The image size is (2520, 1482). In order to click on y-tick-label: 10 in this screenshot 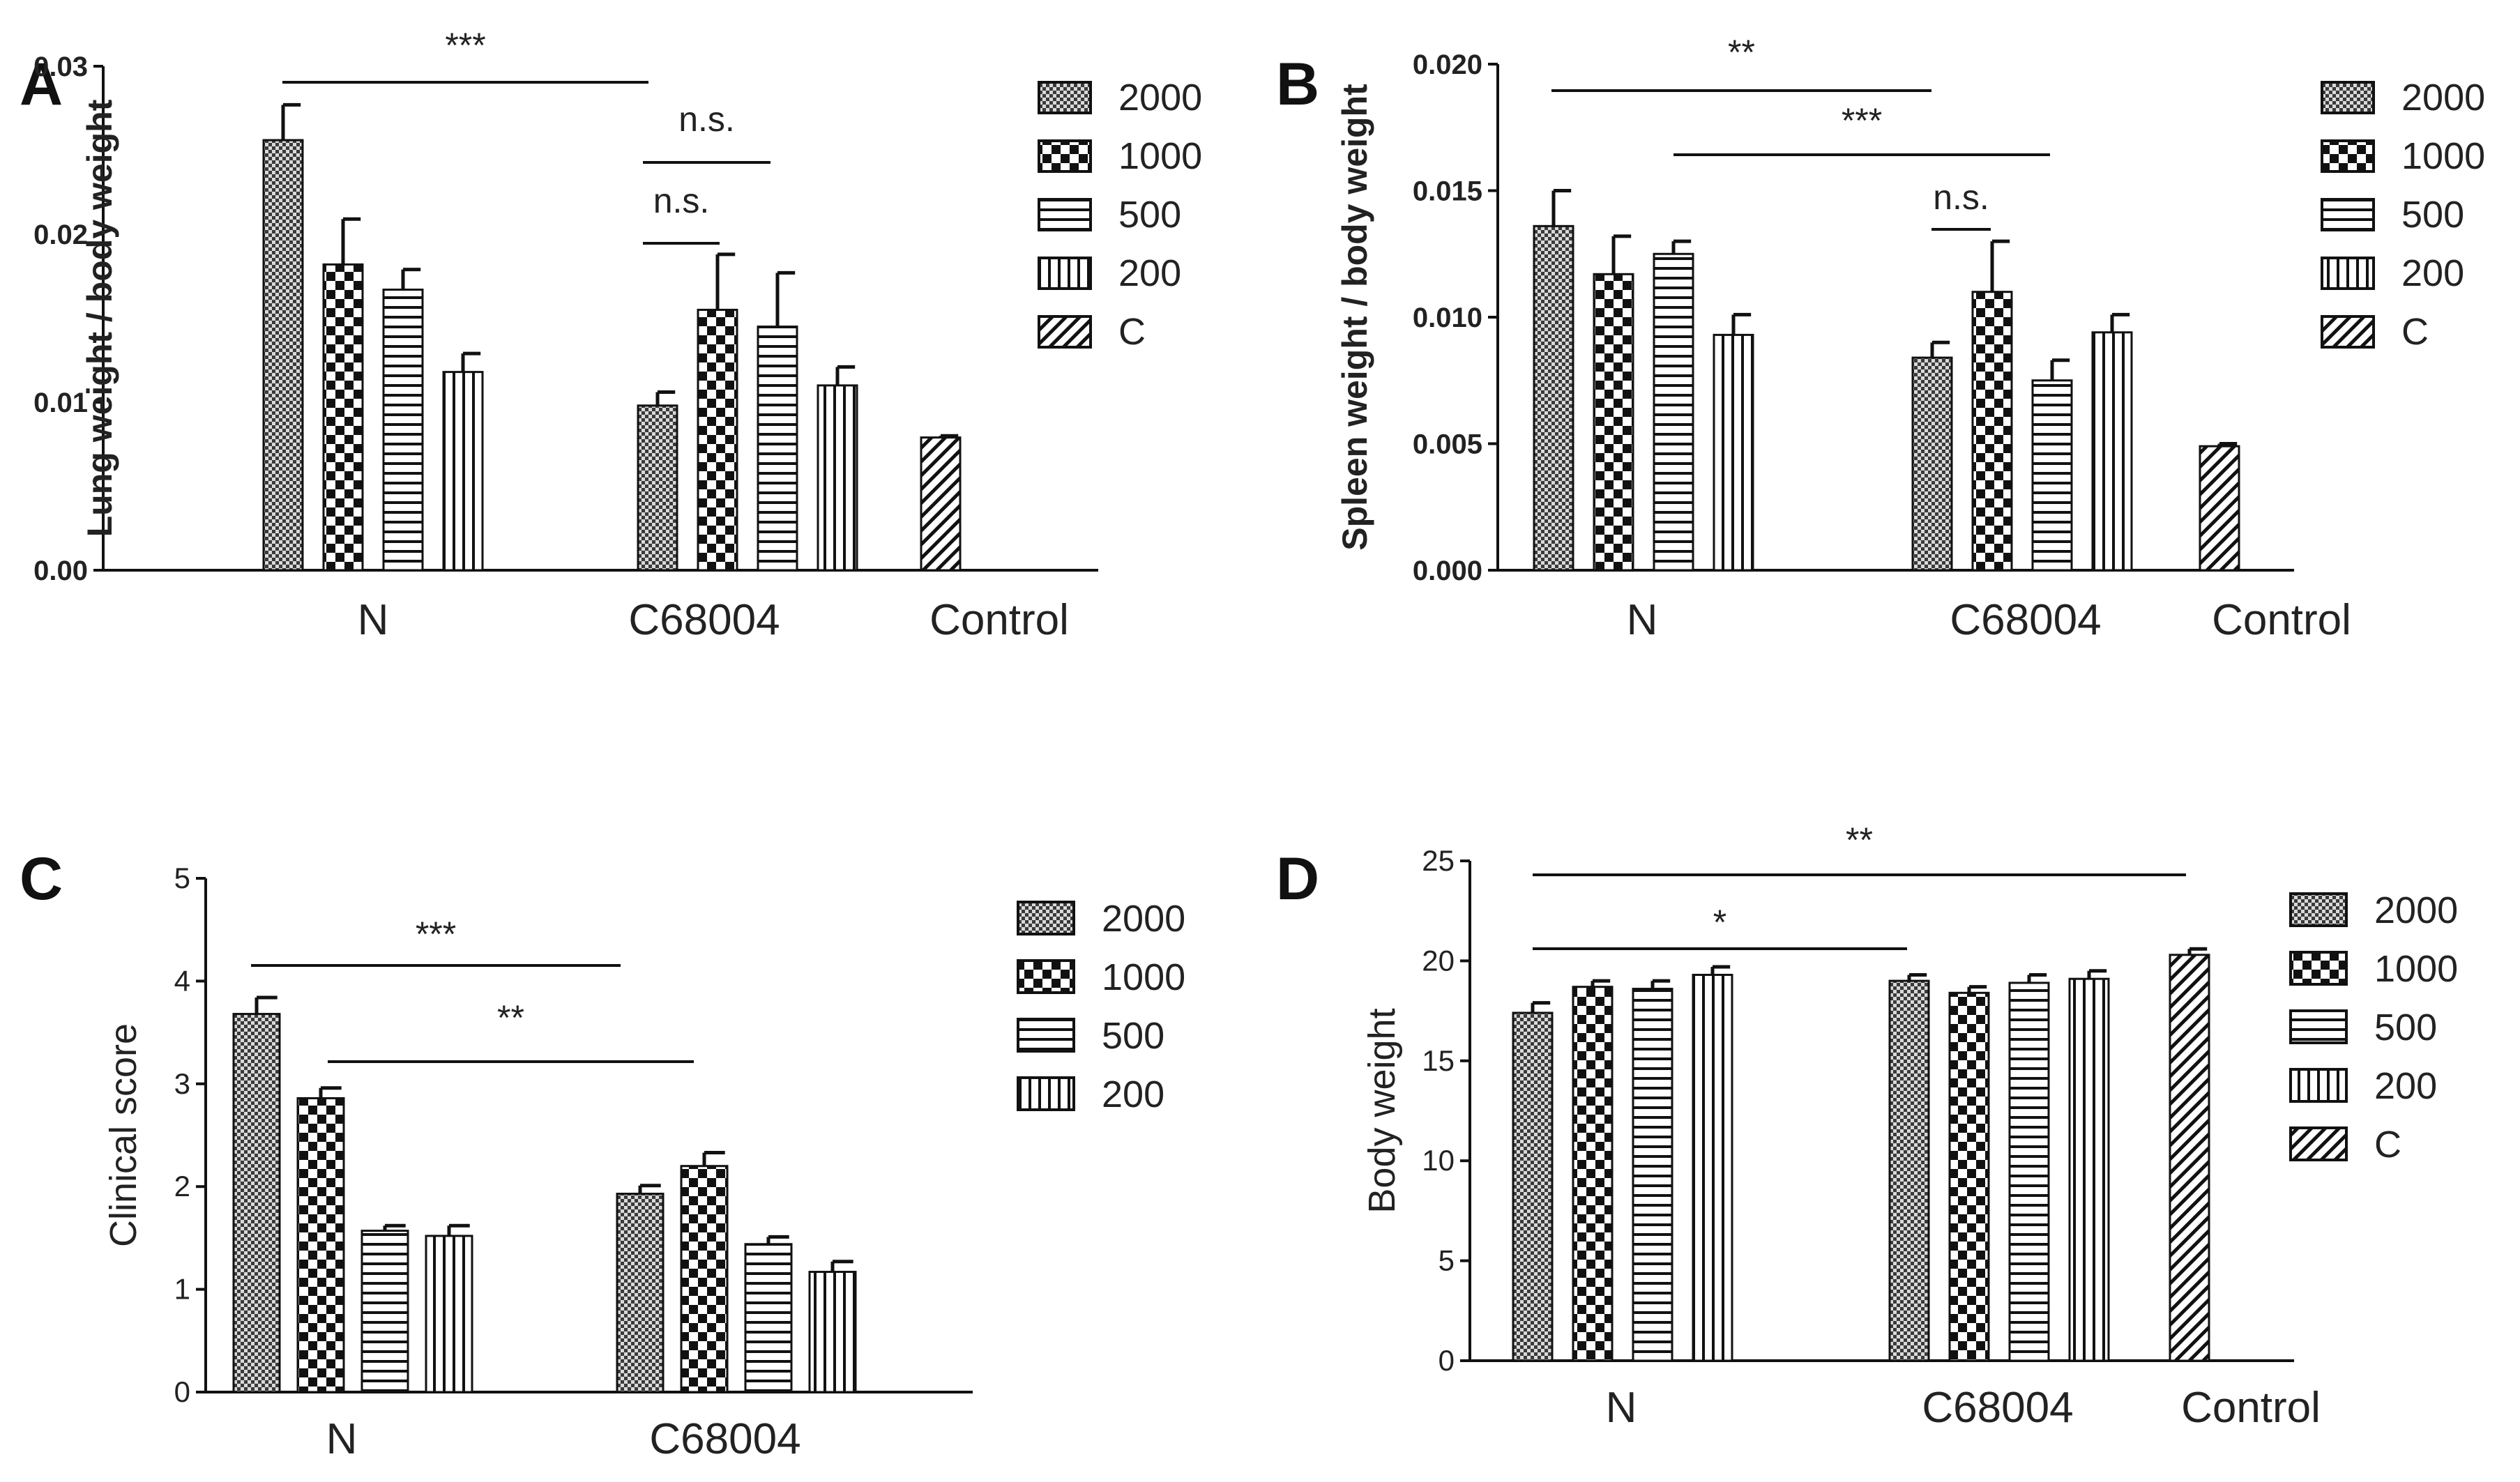, I will do `click(1439, 1160)`.